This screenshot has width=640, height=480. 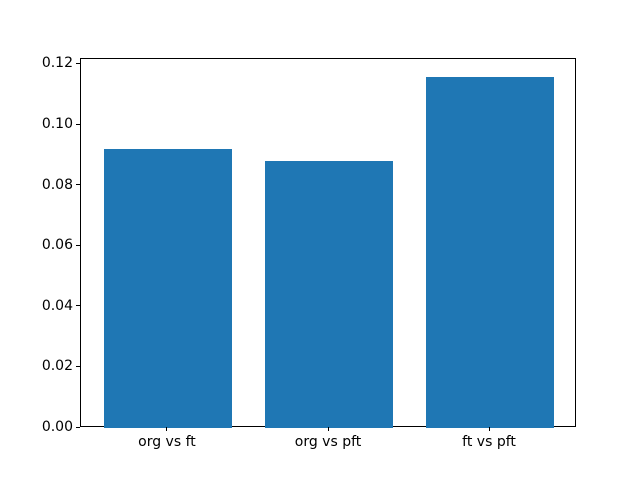 What do you see at coordinates (57, 427) in the screenshot?
I see `y-tick-label: 0.00` at bounding box center [57, 427].